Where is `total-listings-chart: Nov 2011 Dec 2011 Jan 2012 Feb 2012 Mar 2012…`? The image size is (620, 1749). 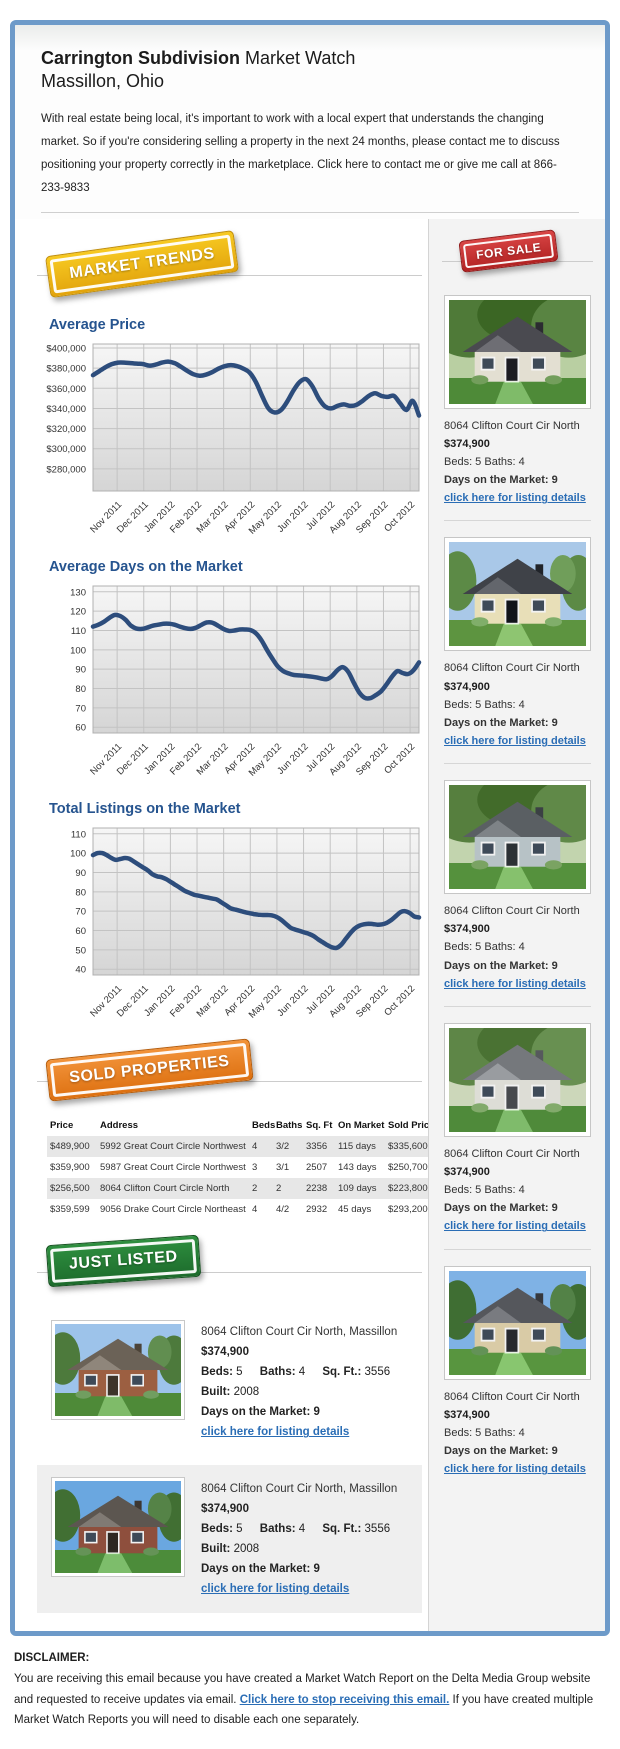 total-listings-chart: Nov 2011 Dec 2011 Jan 2012 Feb 2012 Mar 2012… is located at coordinates (229, 926).